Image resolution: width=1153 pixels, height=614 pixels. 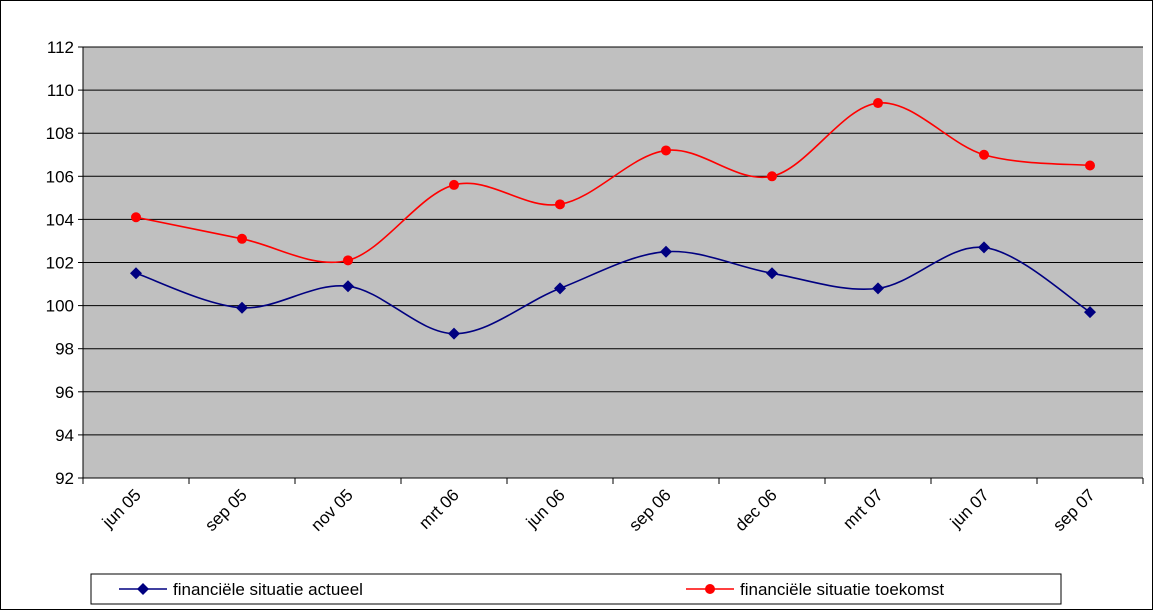 I want to click on x-tick-label: mrt 06, so click(x=439, y=509).